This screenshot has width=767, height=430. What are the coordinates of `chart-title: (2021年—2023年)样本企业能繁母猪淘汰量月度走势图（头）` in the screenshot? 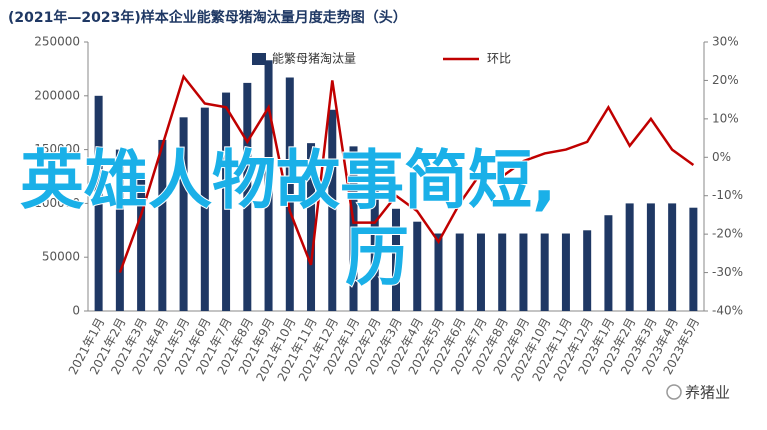 It's located at (207, 17).